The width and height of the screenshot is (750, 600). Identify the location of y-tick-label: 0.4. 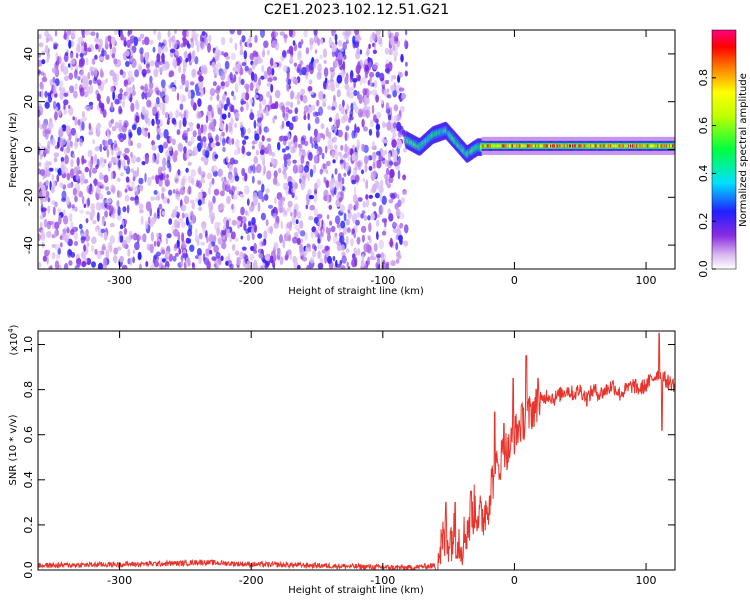
(28, 480).